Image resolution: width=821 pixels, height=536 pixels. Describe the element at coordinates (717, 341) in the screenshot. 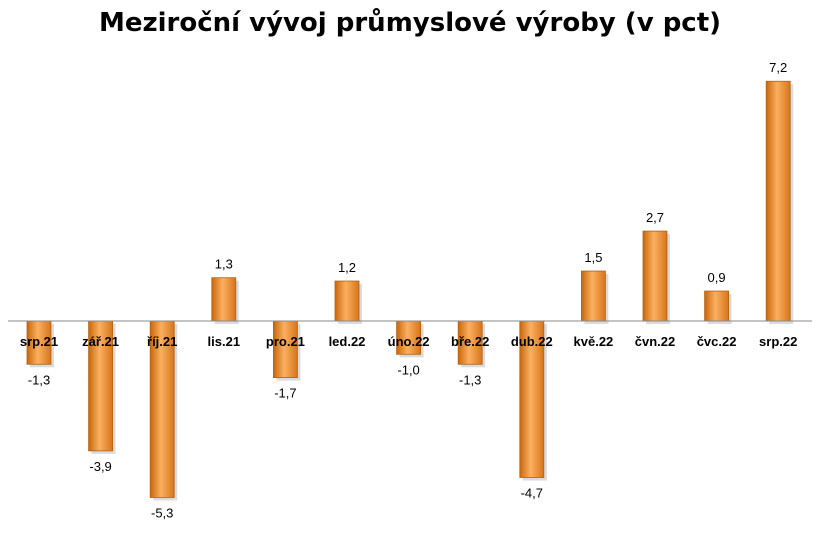

I see `category-label: čvc.22` at that location.